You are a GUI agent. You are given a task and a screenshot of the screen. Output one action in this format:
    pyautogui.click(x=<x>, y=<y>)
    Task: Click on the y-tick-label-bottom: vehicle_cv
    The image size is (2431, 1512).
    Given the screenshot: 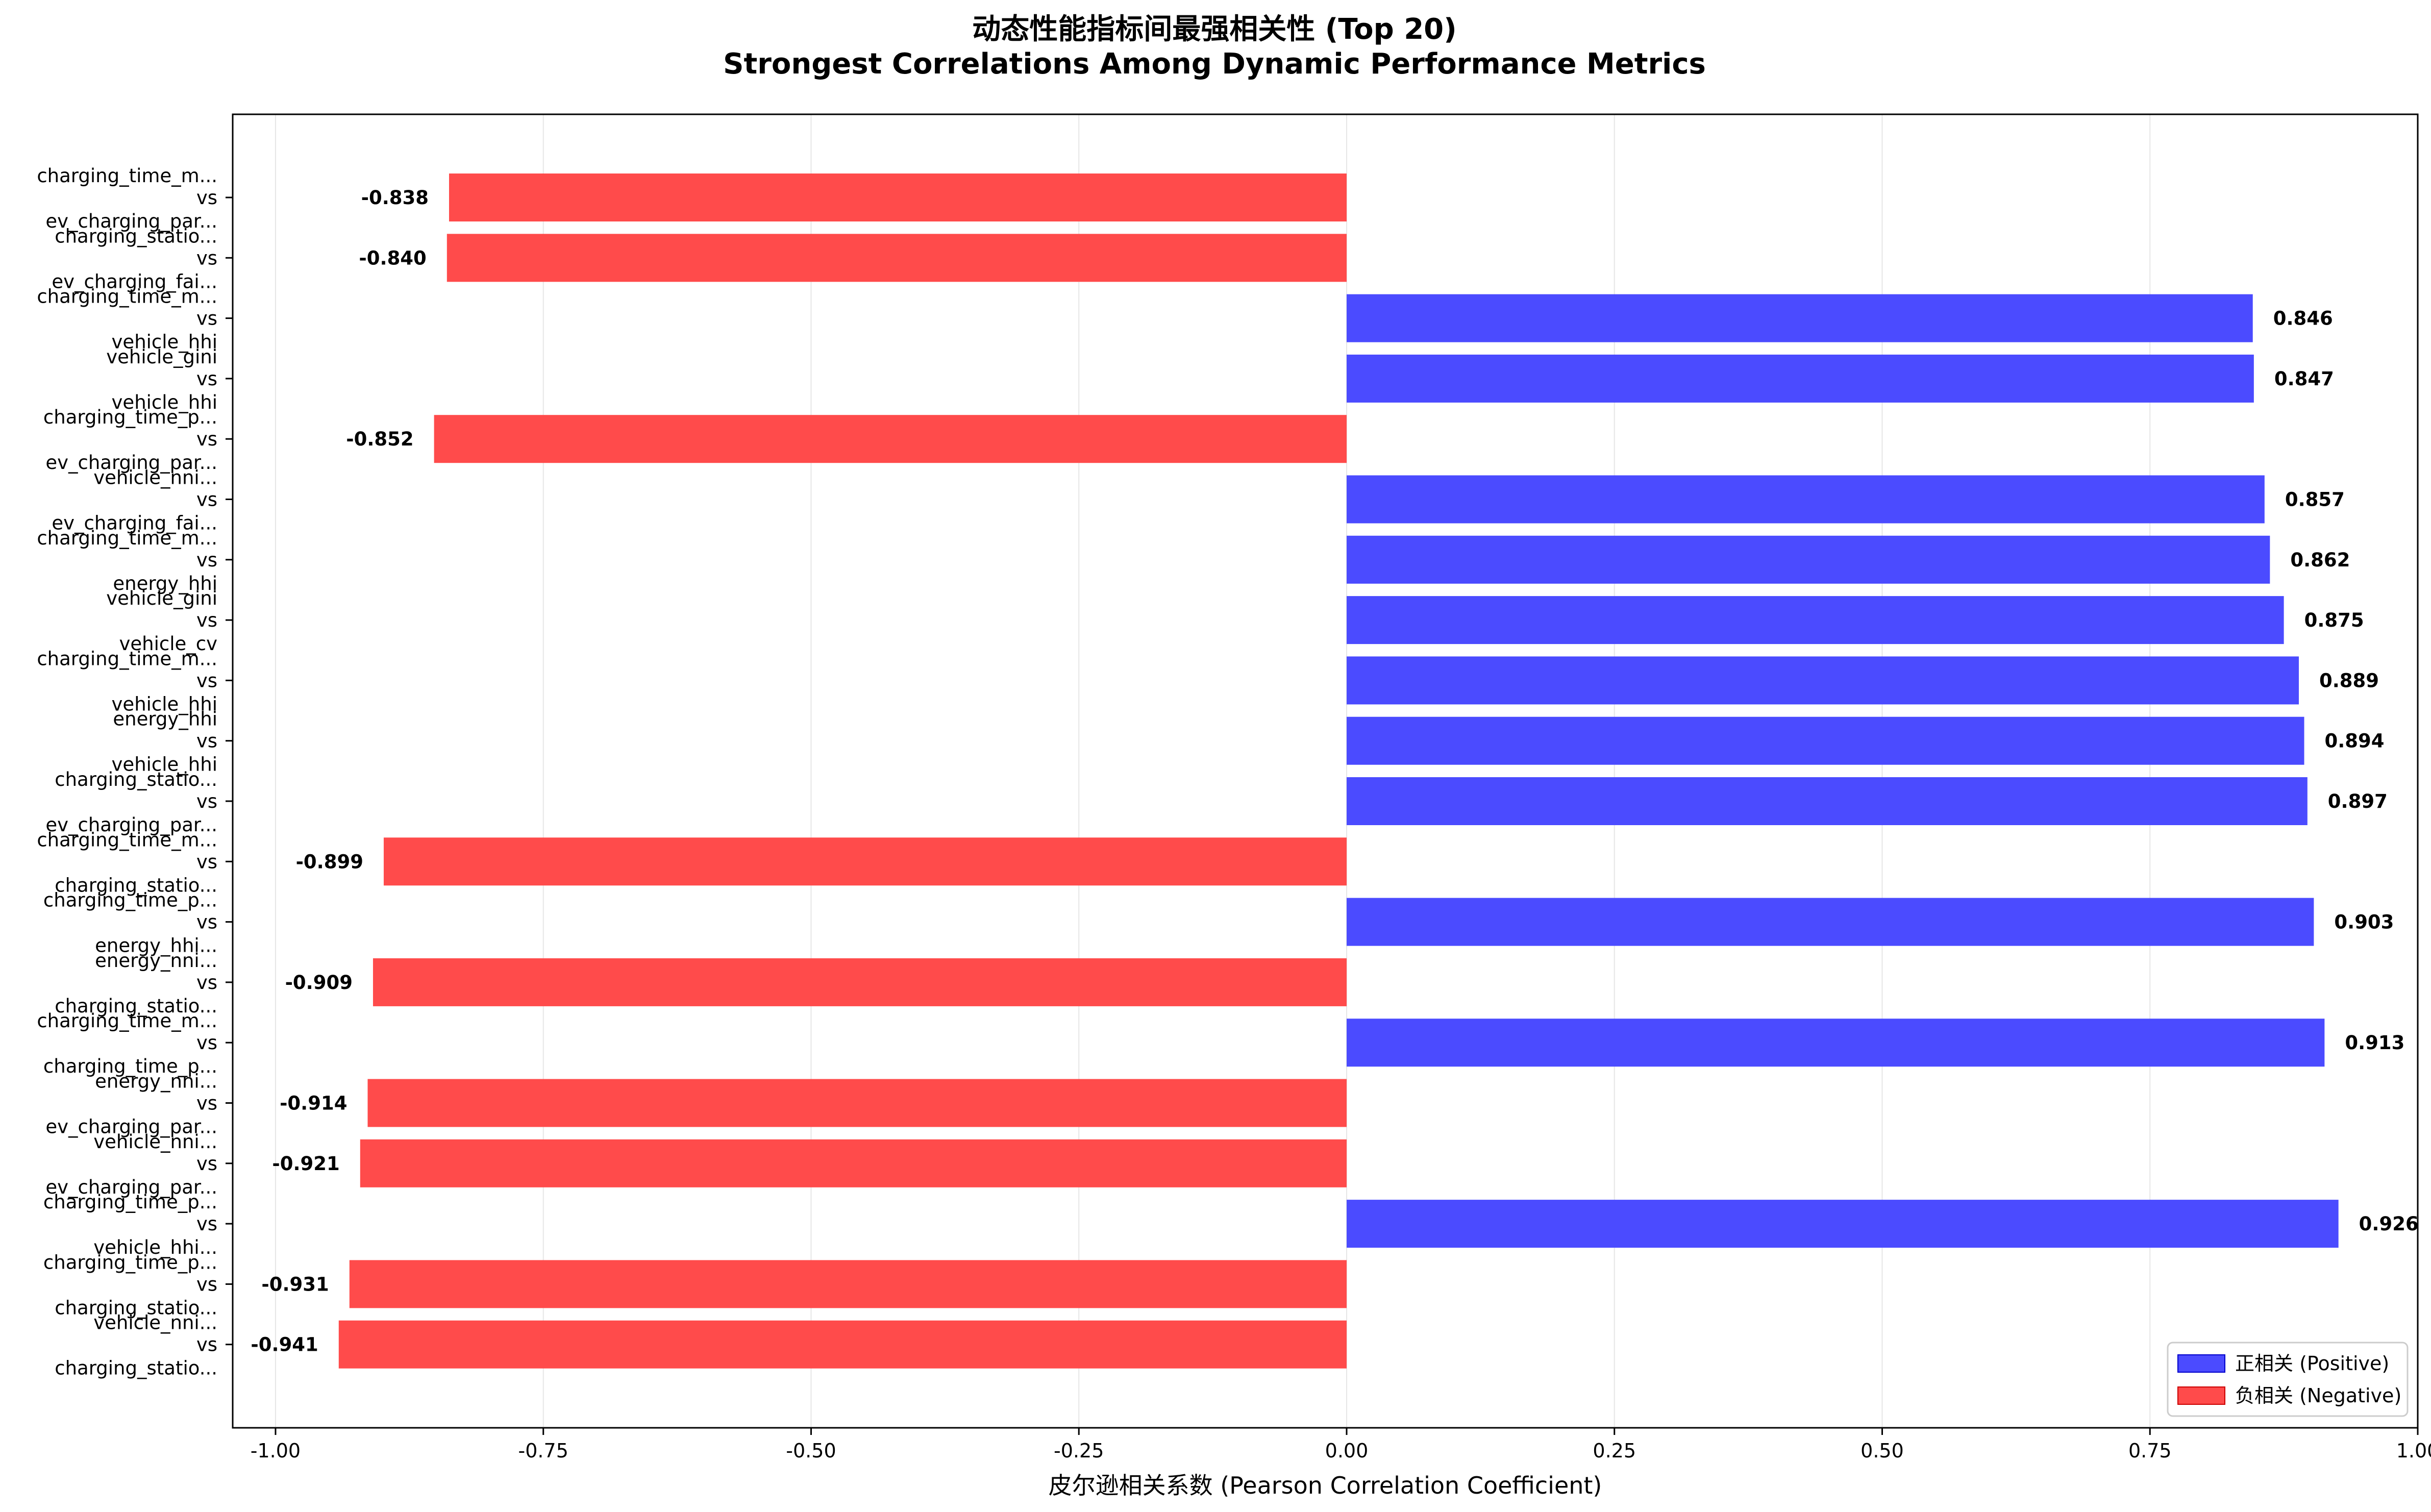 What is the action you would take?
    pyautogui.click(x=168, y=644)
    